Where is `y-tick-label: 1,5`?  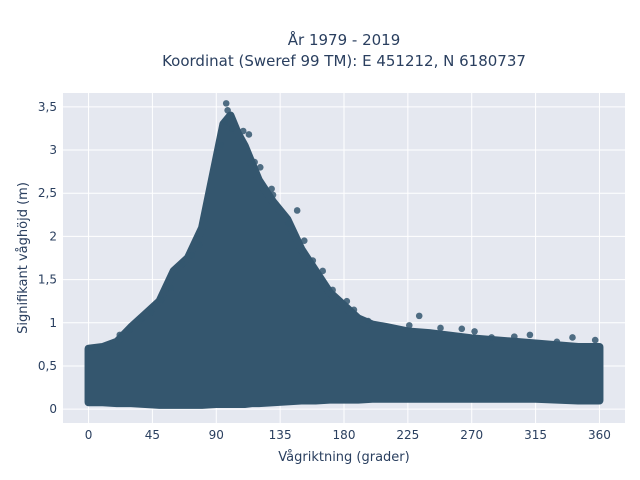
y-tick-label: 1,5 is located at coordinates (47, 280).